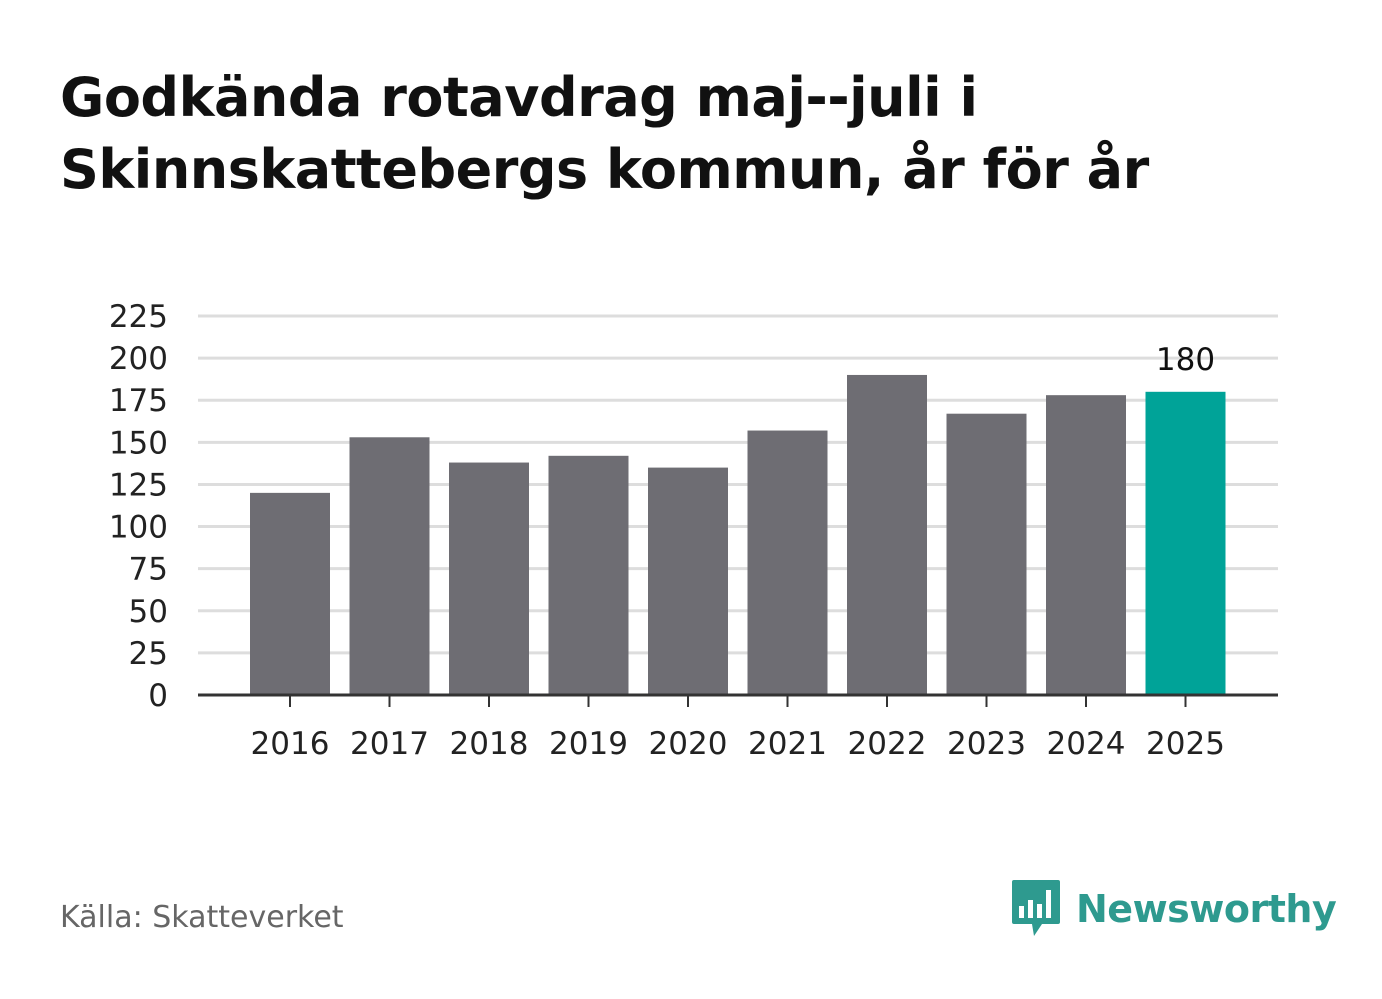  What do you see at coordinates (148, 570) in the screenshot?
I see `y-tick-label: 75` at bounding box center [148, 570].